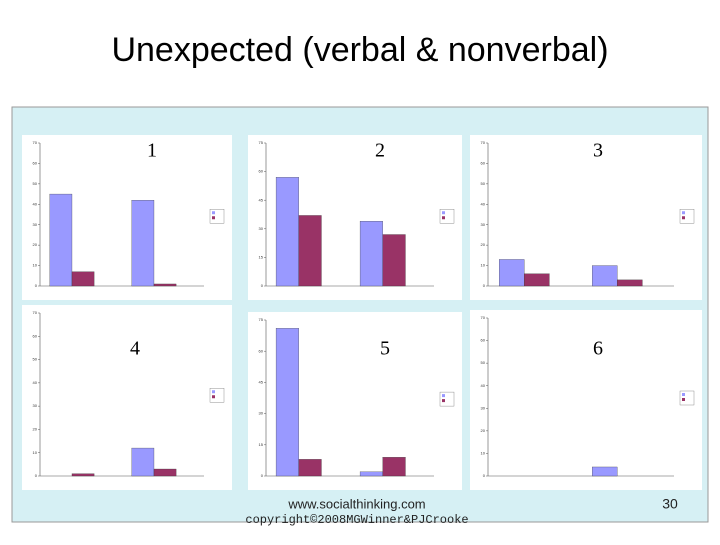 This screenshot has width=720, height=545. Describe the element at coordinates (152, 151) in the screenshot. I see `chart-number: 1` at that location.